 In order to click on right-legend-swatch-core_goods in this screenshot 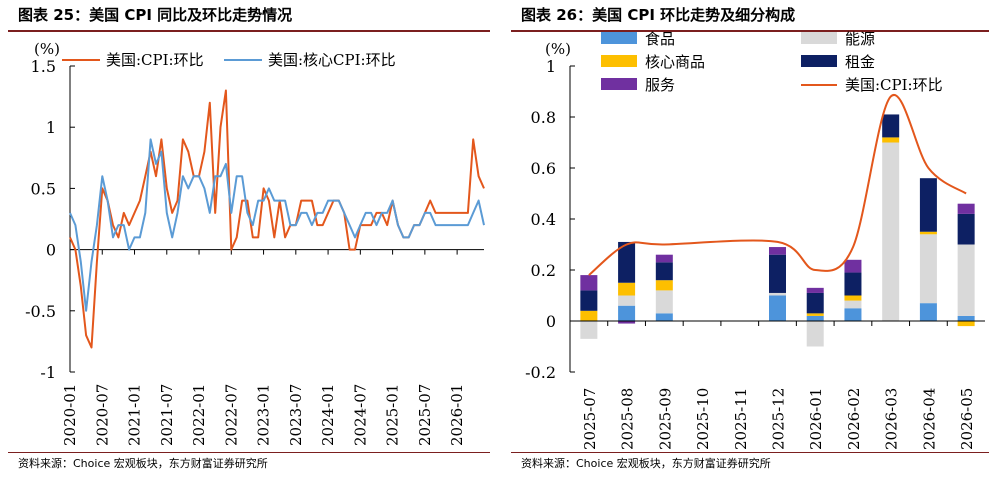, I will do `click(619, 61)`.